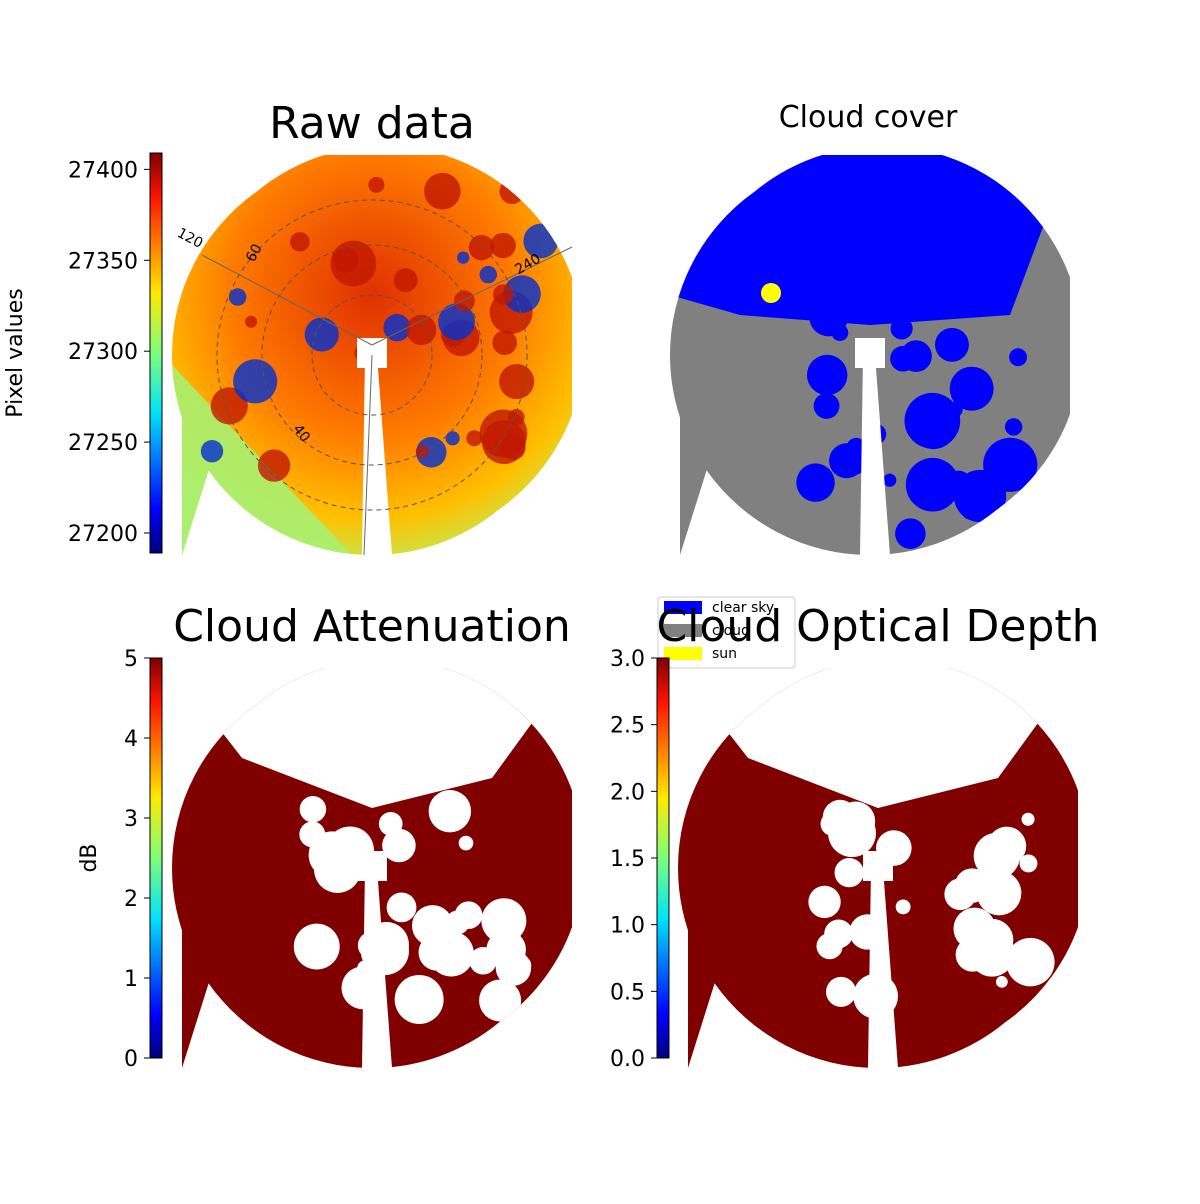 This screenshot has width=1200, height=1204. What do you see at coordinates (103, 170) in the screenshot?
I see `colorbar-tick-label: 27400` at bounding box center [103, 170].